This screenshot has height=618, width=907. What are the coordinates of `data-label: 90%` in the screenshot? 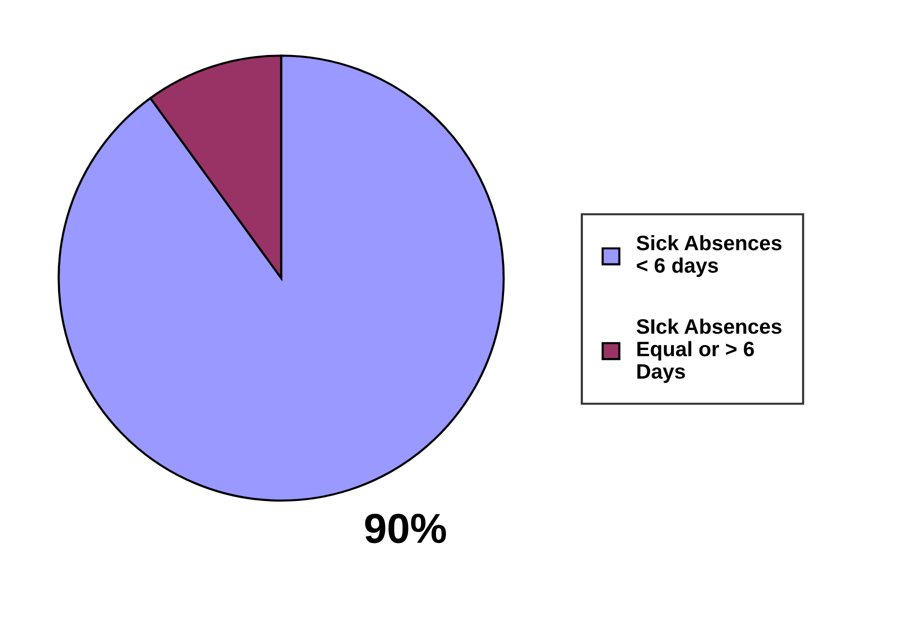 It's located at (405, 529).